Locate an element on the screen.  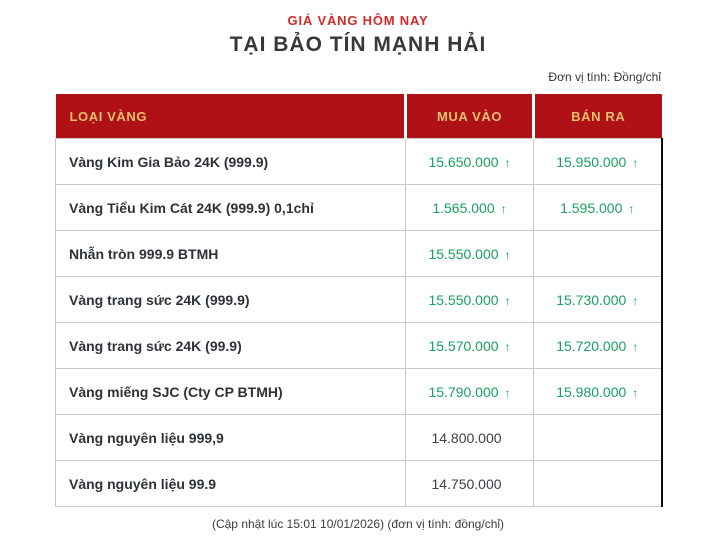
buy-price-cell: 15.570.000 ↑ is located at coordinates (469, 345).